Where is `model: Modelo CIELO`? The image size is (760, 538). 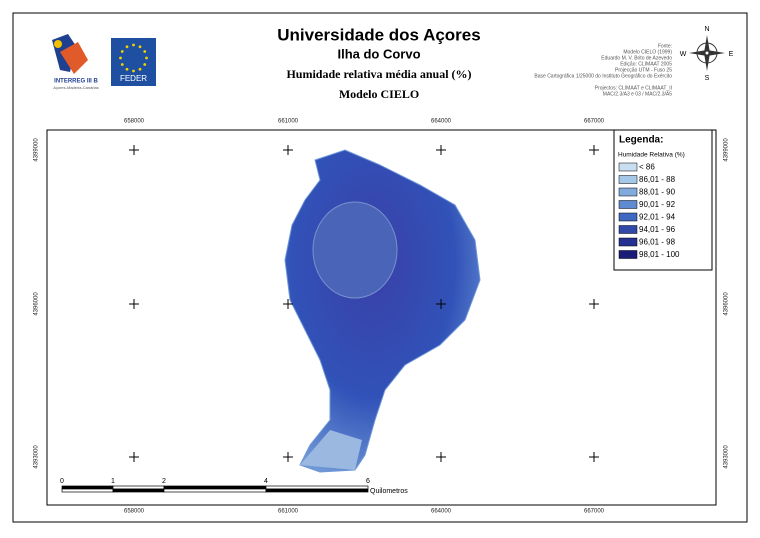
model: Modelo CIELO is located at coordinates (379, 94).